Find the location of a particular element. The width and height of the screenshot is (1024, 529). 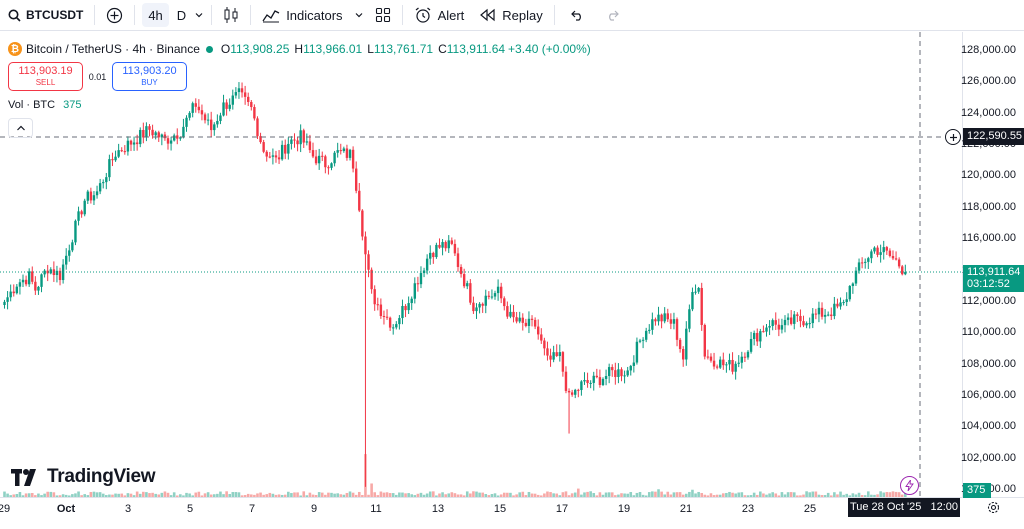

timeframe-d-button: D is located at coordinates (181, 15).